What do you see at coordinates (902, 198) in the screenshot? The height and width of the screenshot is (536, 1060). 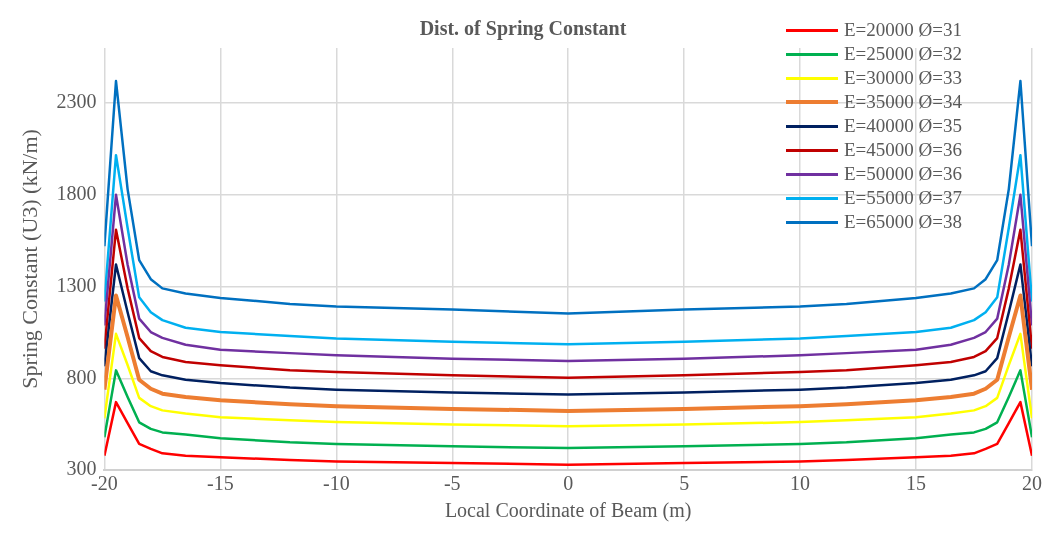 I see `legend-label: E=55000 Ø=37` at bounding box center [902, 198].